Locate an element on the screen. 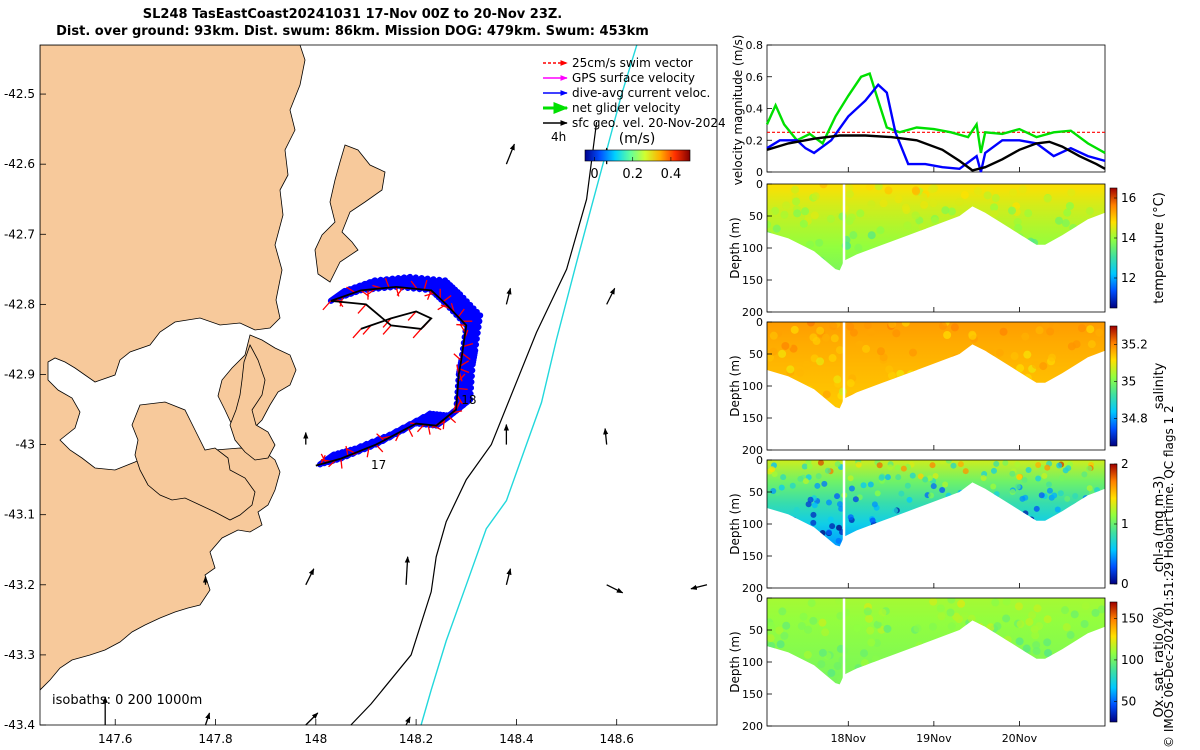 Image resolution: width=1200 pixels, height=750 pixels. isobaths-label: isobaths: 0 200 1000m is located at coordinates (127, 700).